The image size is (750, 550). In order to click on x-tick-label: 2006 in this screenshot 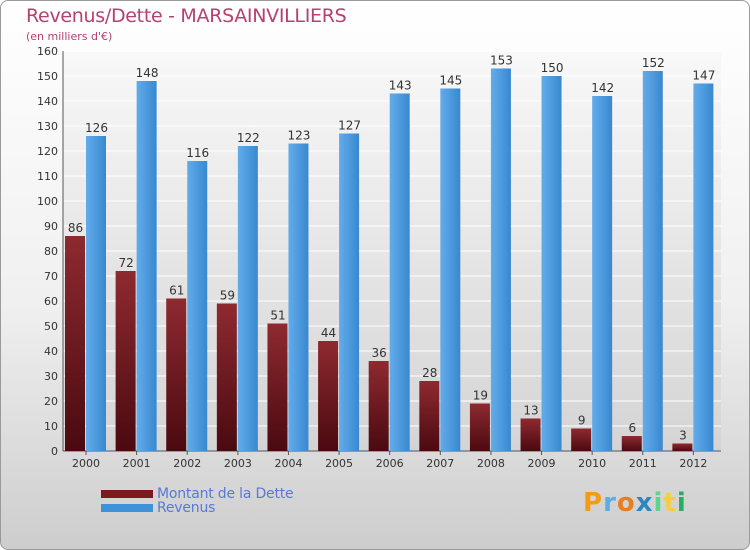, I will do `click(390, 463)`.